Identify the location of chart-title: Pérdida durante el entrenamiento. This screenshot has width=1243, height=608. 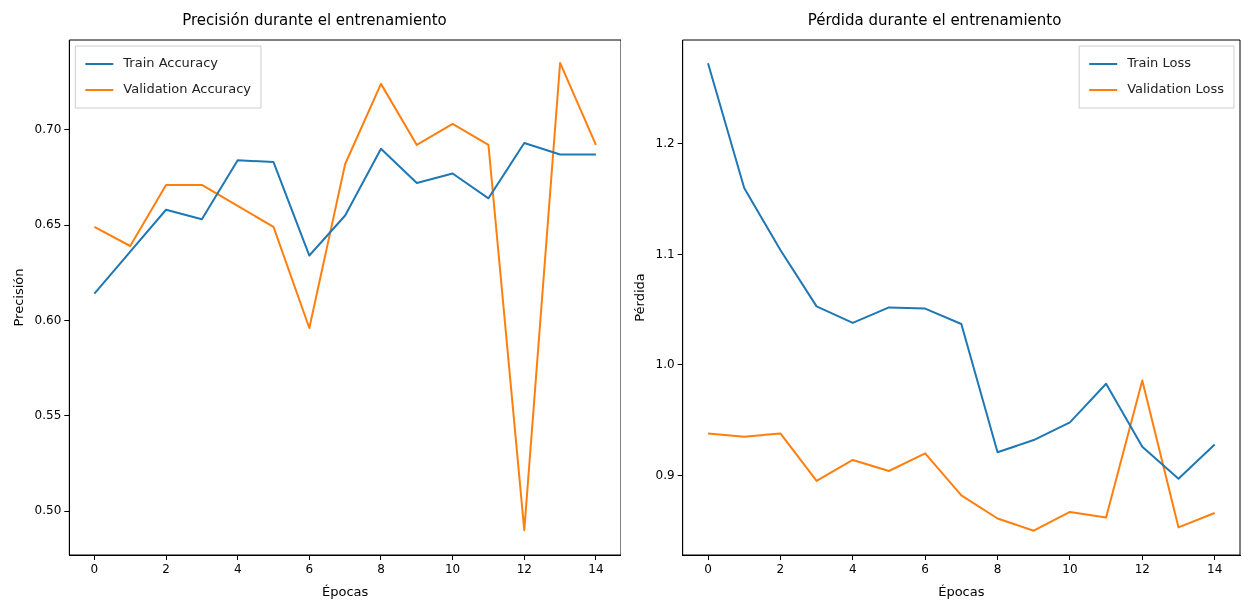
(934, 19).